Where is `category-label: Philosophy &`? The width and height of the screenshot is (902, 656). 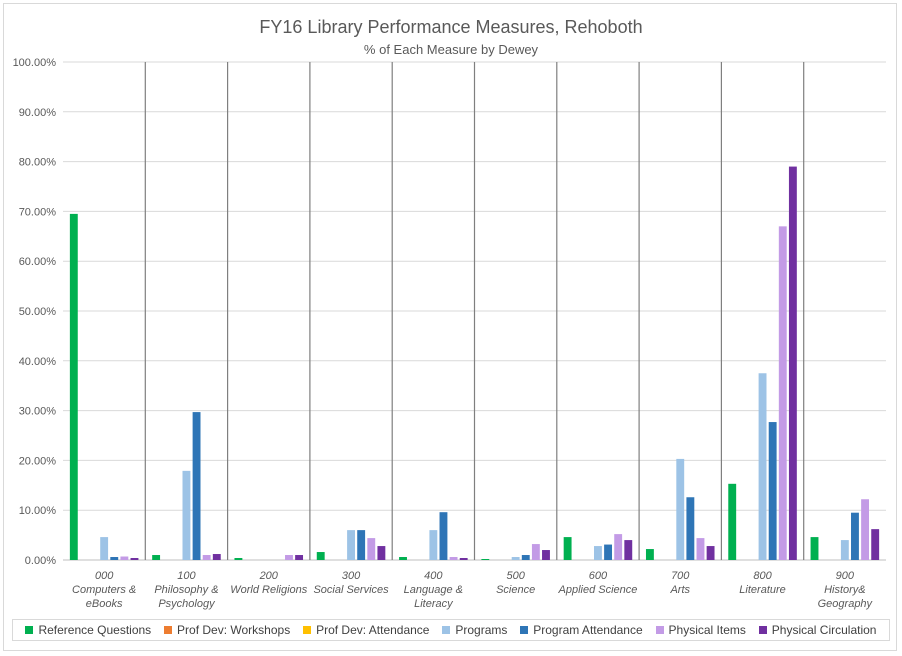 category-label: Philosophy & is located at coordinates (186, 590).